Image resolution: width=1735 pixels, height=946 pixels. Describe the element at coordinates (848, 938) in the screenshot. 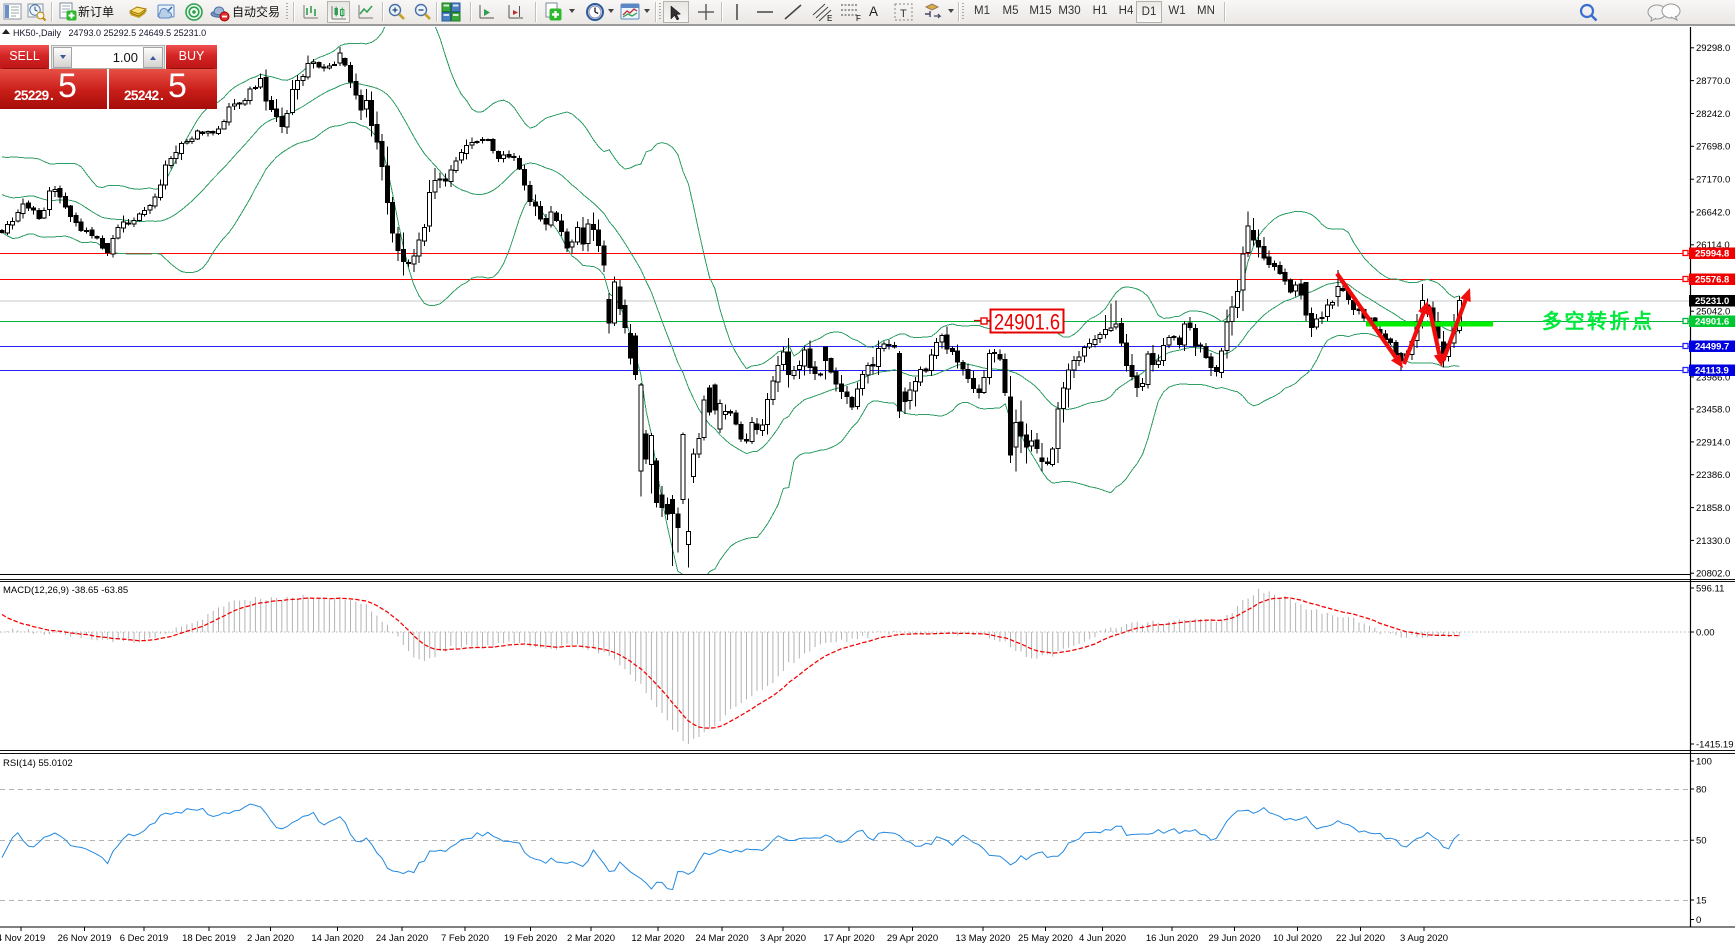

I see `svg-text: 17 Apr 2020` at that location.